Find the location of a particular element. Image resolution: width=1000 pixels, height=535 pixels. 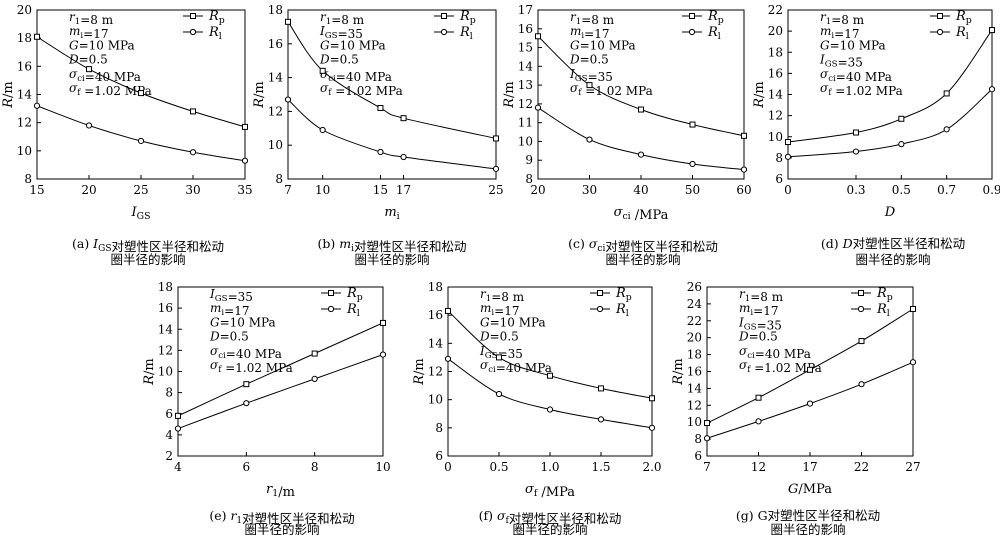

parameter-label: IGS=35 is located at coordinates (231, 295).